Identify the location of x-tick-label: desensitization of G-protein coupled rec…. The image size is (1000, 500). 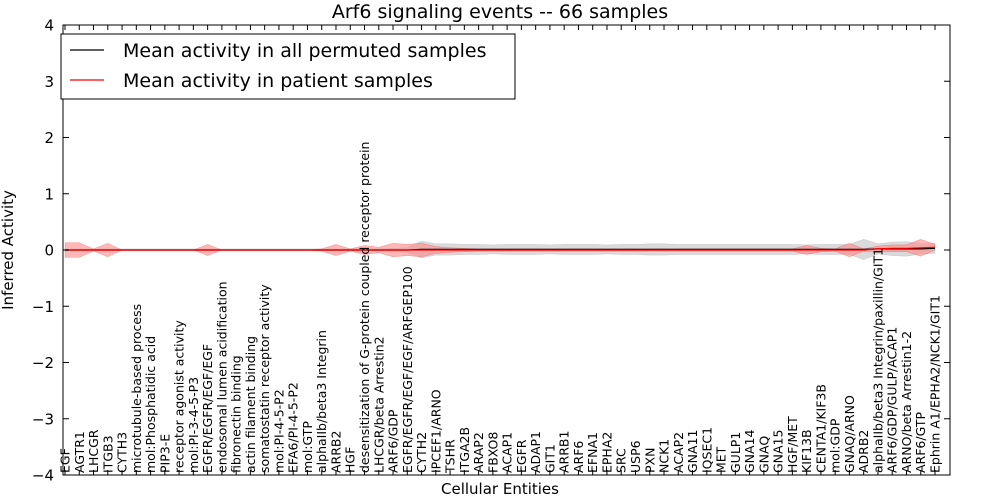
(364, 307).